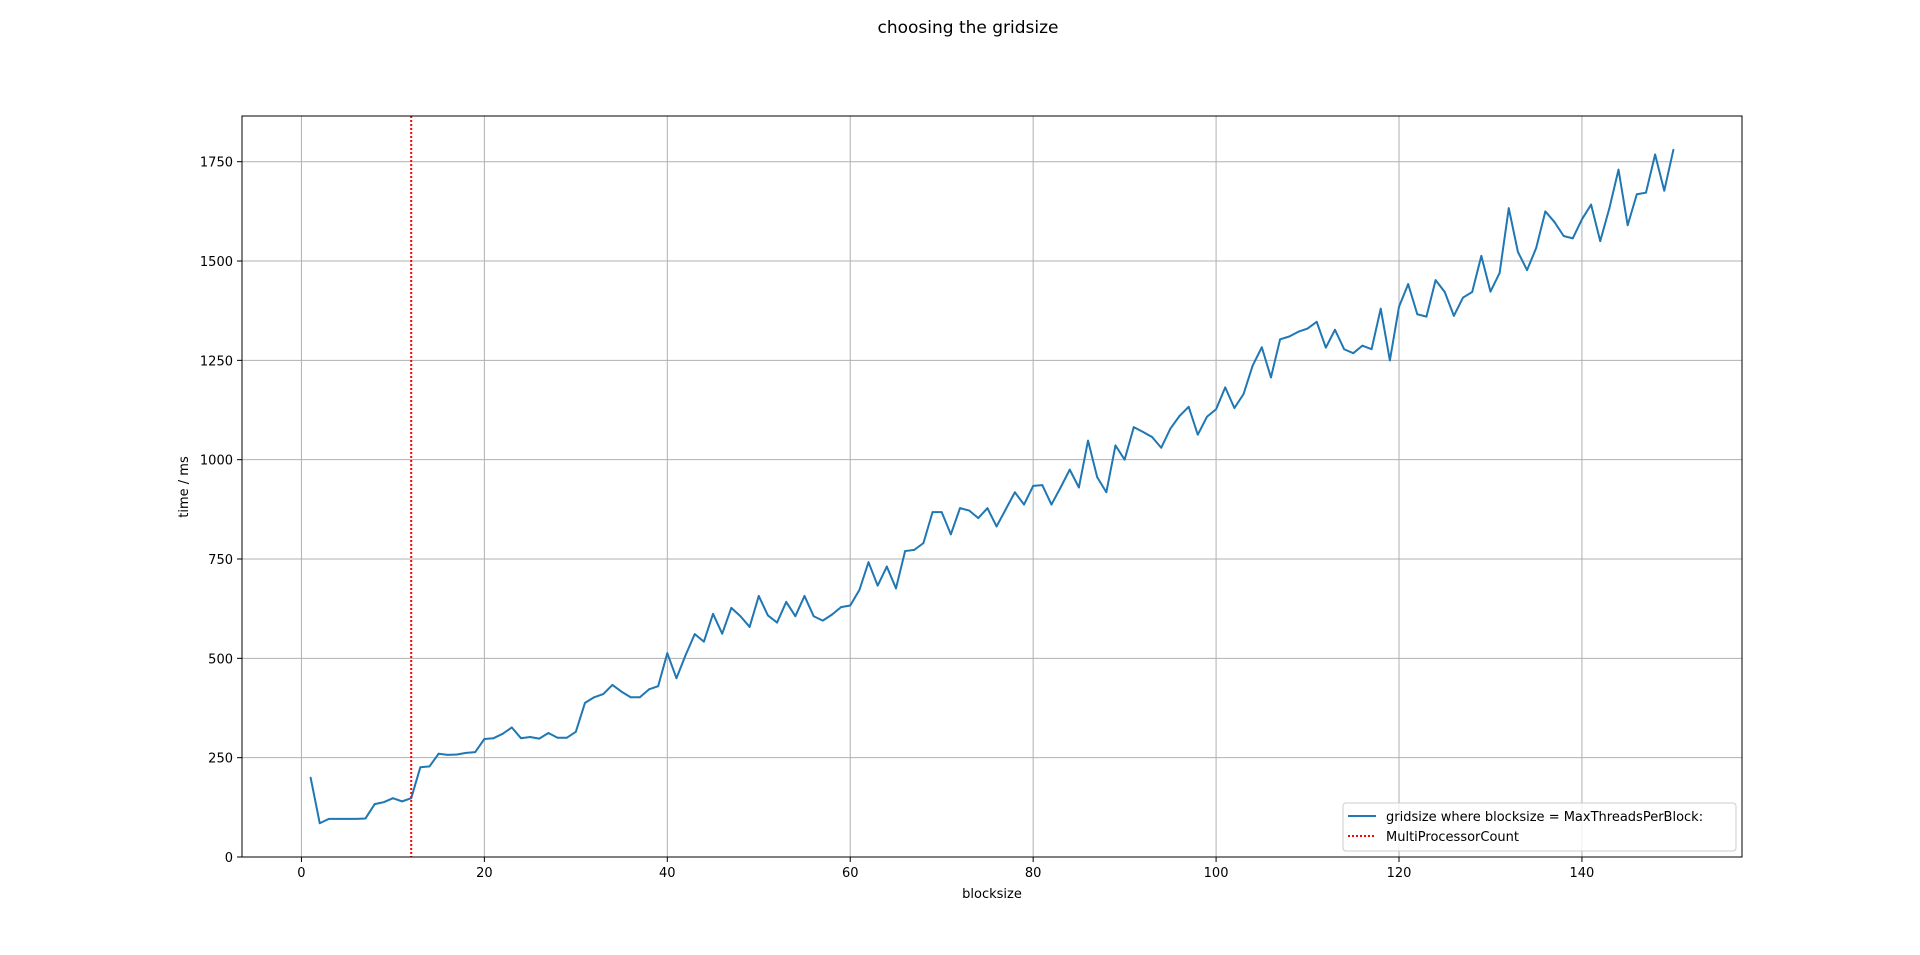 This screenshot has height=955, width=1920. What do you see at coordinates (1452, 837) in the screenshot?
I see `legend-label-multiprocessor-count: MultiProcessorCount` at bounding box center [1452, 837].